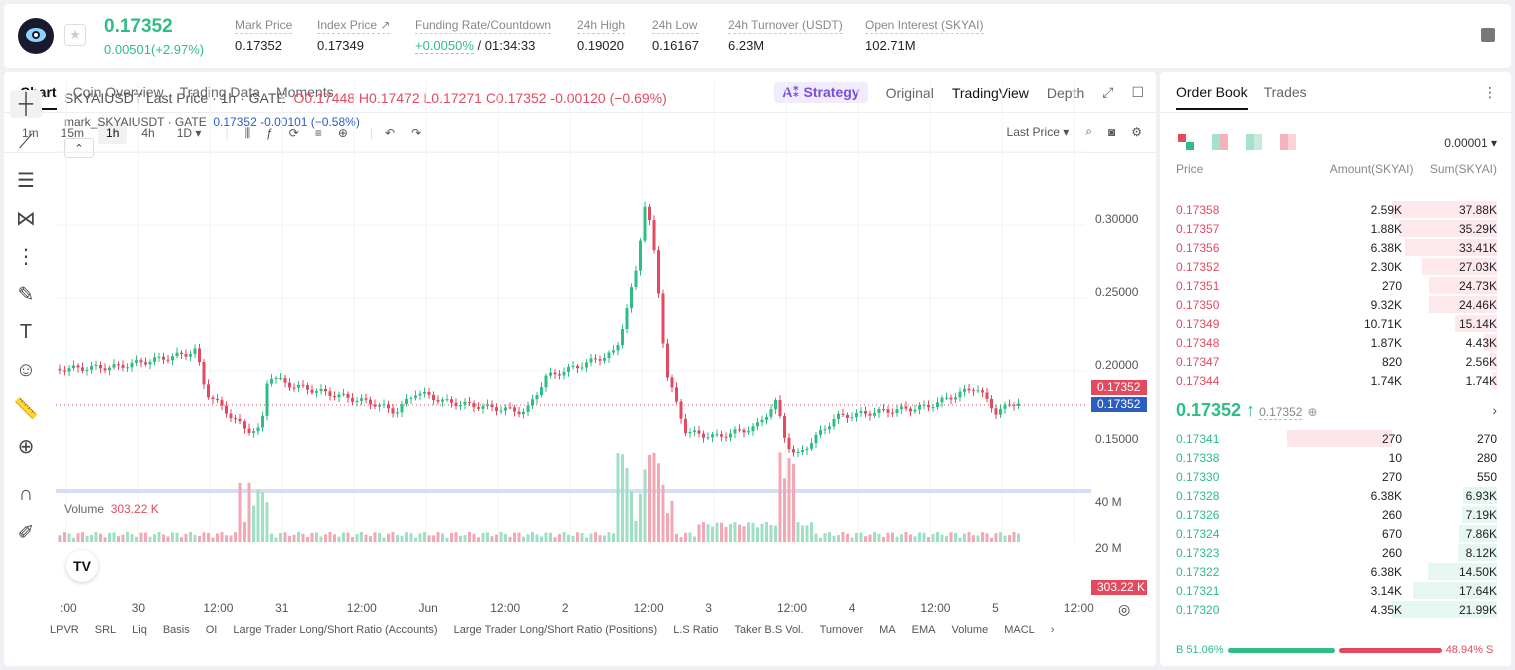 This screenshot has height=670, width=1515. Describe the element at coordinates (1137, 92) in the screenshot. I see `window-icon: ☐` at that location.